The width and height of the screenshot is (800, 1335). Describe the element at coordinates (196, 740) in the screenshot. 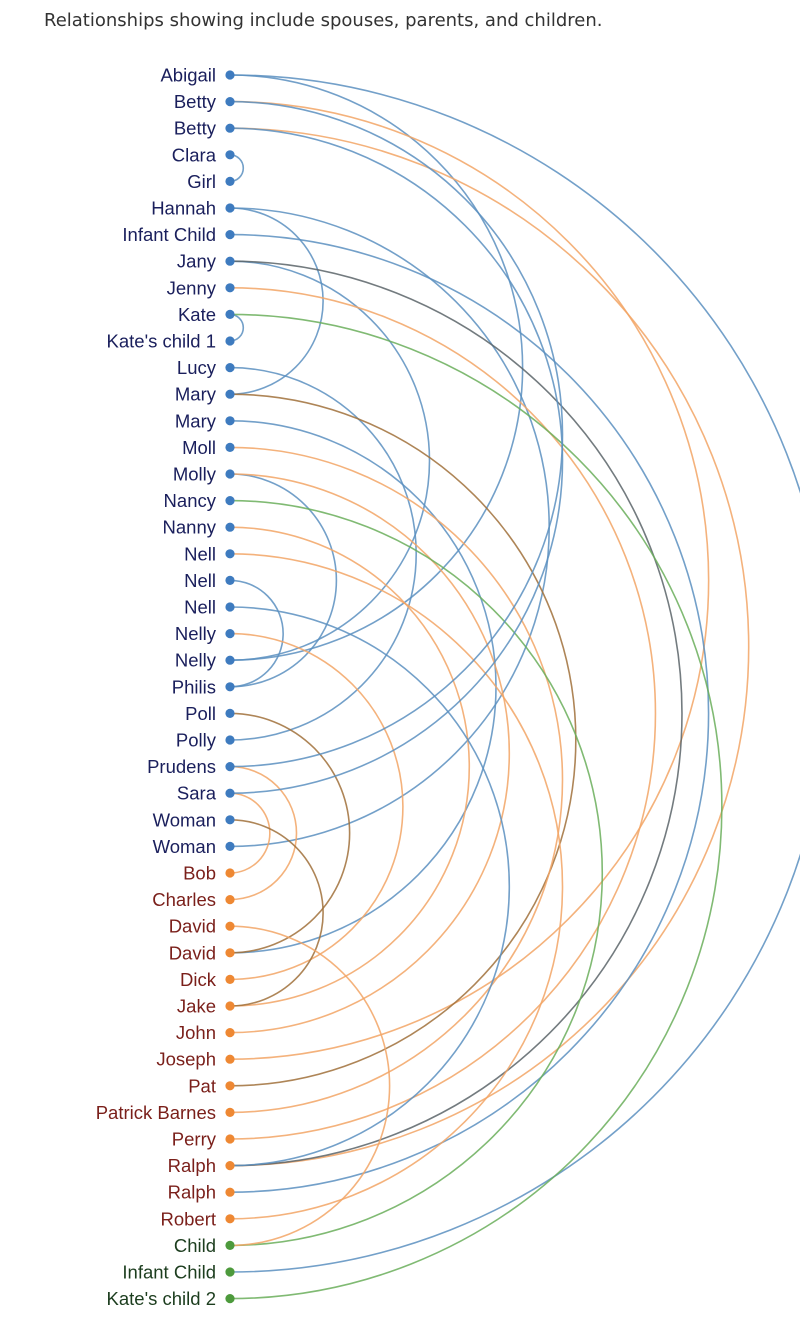

I see `node-label: Polly` at that location.